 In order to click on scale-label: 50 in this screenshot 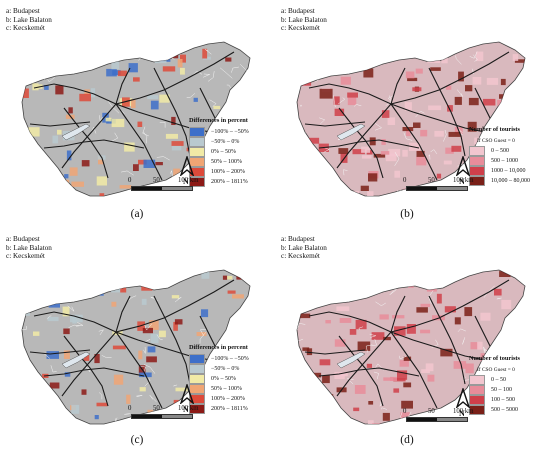, I will do `click(156, 180)`.